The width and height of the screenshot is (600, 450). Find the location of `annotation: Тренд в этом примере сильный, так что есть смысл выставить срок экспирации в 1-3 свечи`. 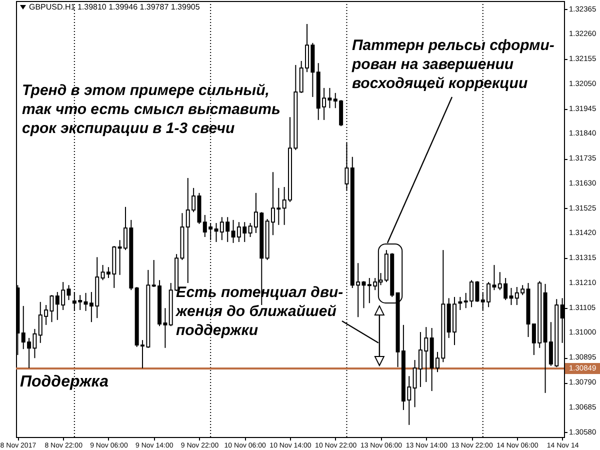

annotation: Тренд в этом примере сильный, так что есть смысл выставить срок экспирации в 1-3 свечи is located at coordinates (151, 109).